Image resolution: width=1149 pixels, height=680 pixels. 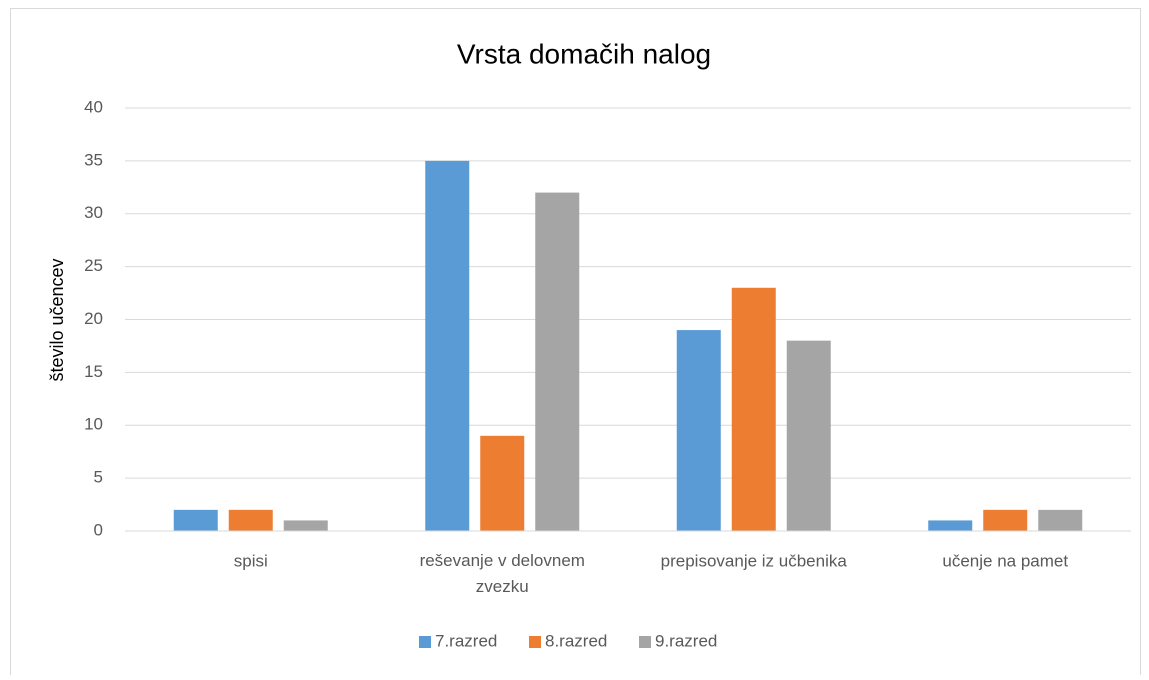 What do you see at coordinates (93, 106) in the screenshot?
I see `y-tick-label: 40` at bounding box center [93, 106].